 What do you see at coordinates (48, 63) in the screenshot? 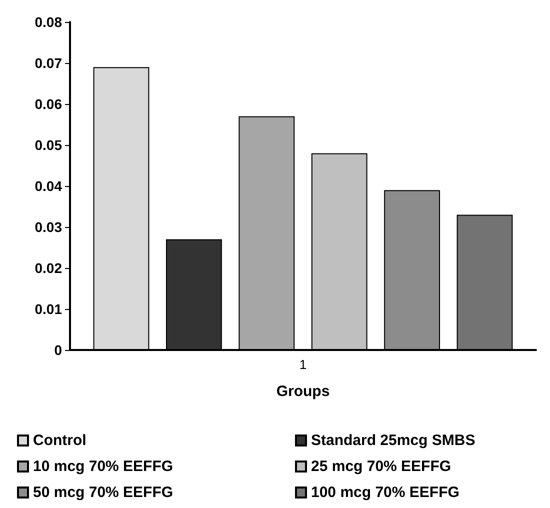
I see `y-tick-label: 0.07` at bounding box center [48, 63].